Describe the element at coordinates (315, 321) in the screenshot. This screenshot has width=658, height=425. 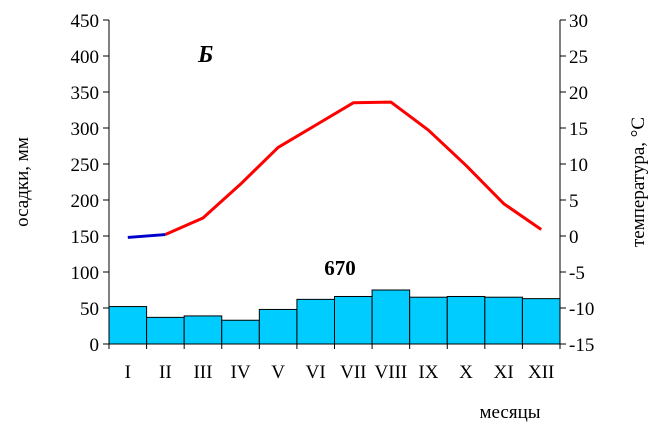
I see `precipitation-bar-VI` at that location.